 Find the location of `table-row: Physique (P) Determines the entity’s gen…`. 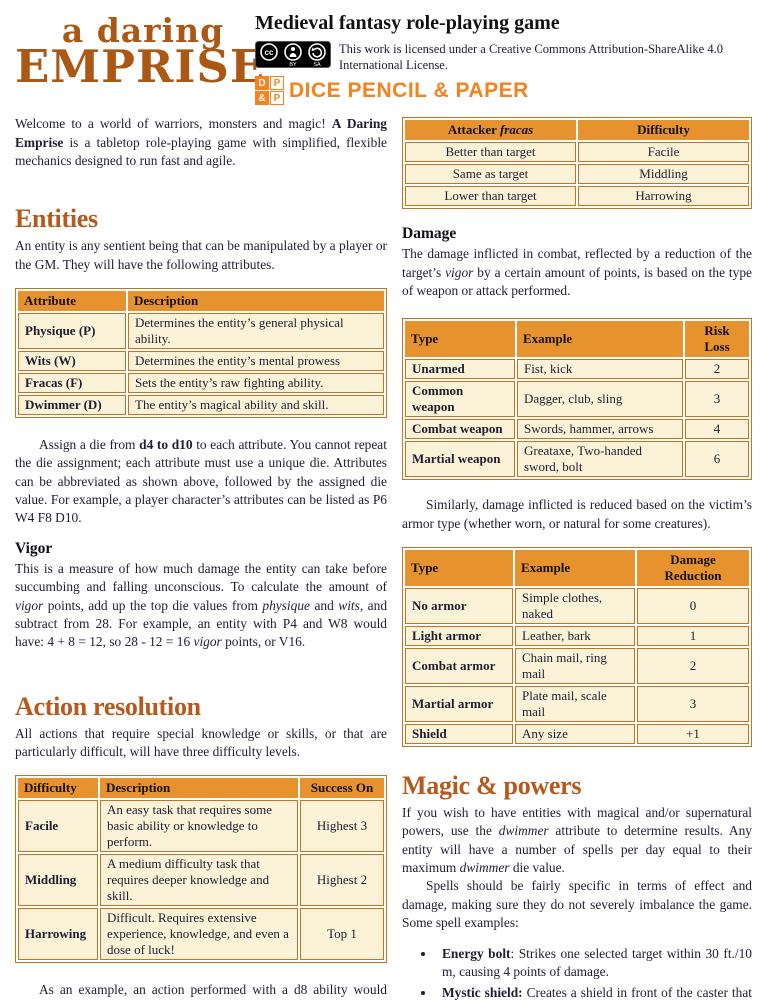

table-row: Physique (P) Determines the entity’s gen… is located at coordinates (201, 331).